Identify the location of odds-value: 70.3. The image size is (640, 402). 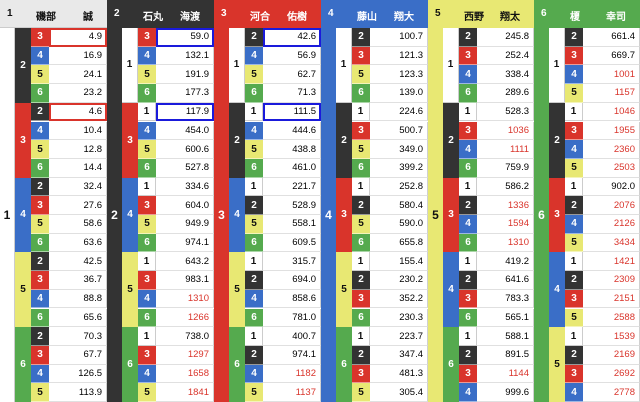
(78, 336).